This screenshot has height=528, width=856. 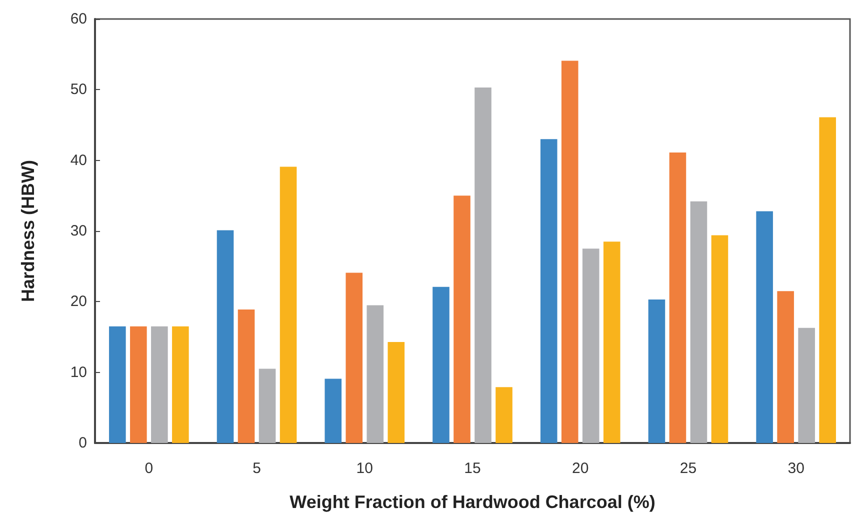 What do you see at coordinates (78, 19) in the screenshot?
I see `y-tick-label: 60` at bounding box center [78, 19].